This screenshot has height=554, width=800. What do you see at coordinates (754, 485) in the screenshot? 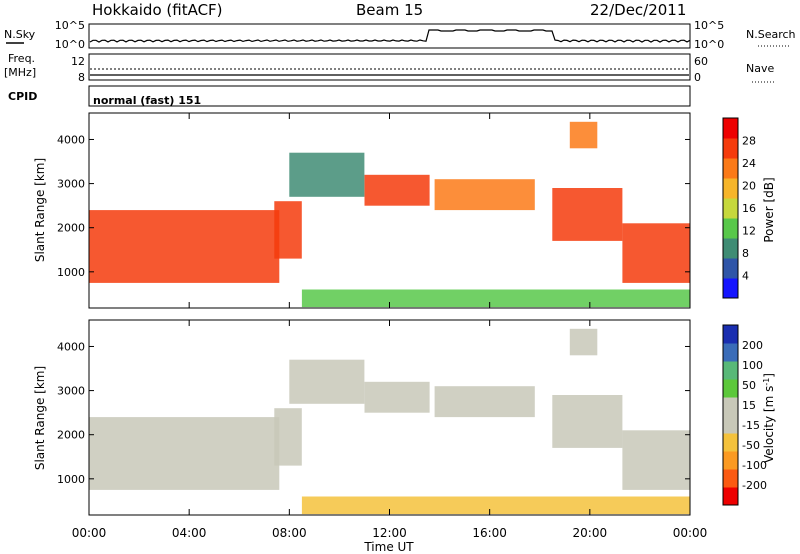
I see `colorbar-tick-label: -200` at bounding box center [754, 485].